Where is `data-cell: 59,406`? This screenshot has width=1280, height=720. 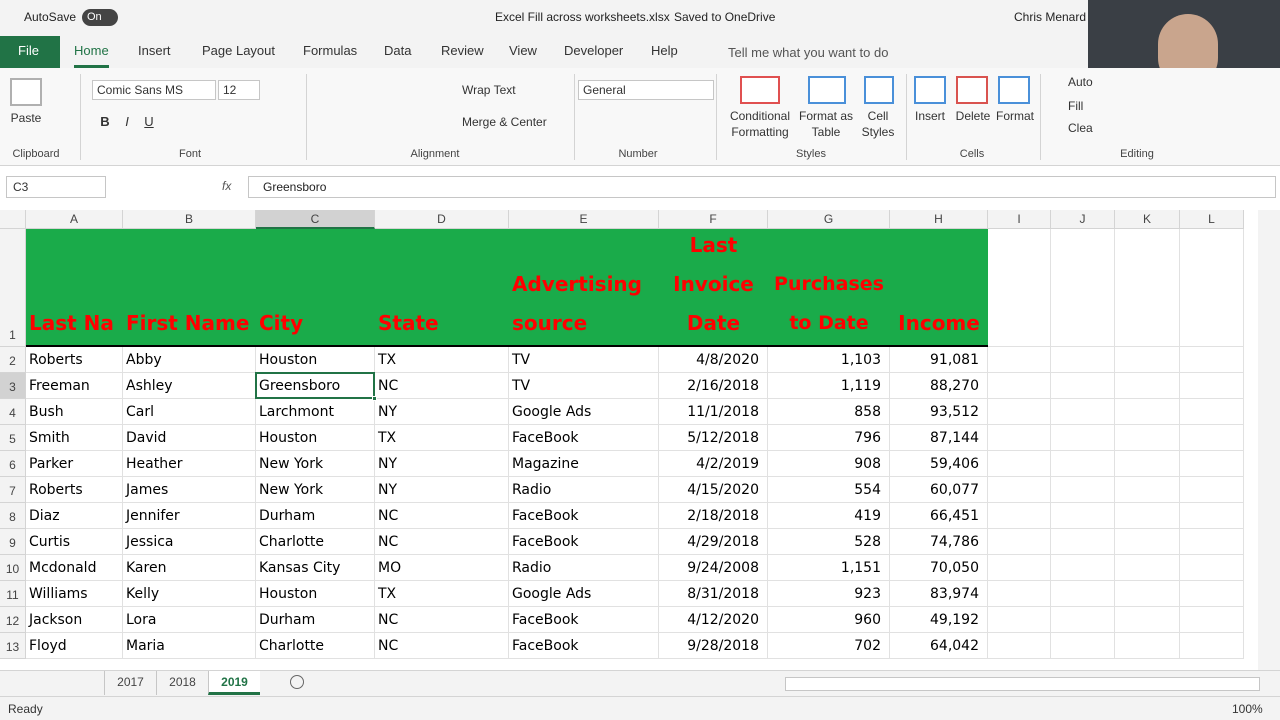
data-cell: 59,406 is located at coordinates (939, 464).